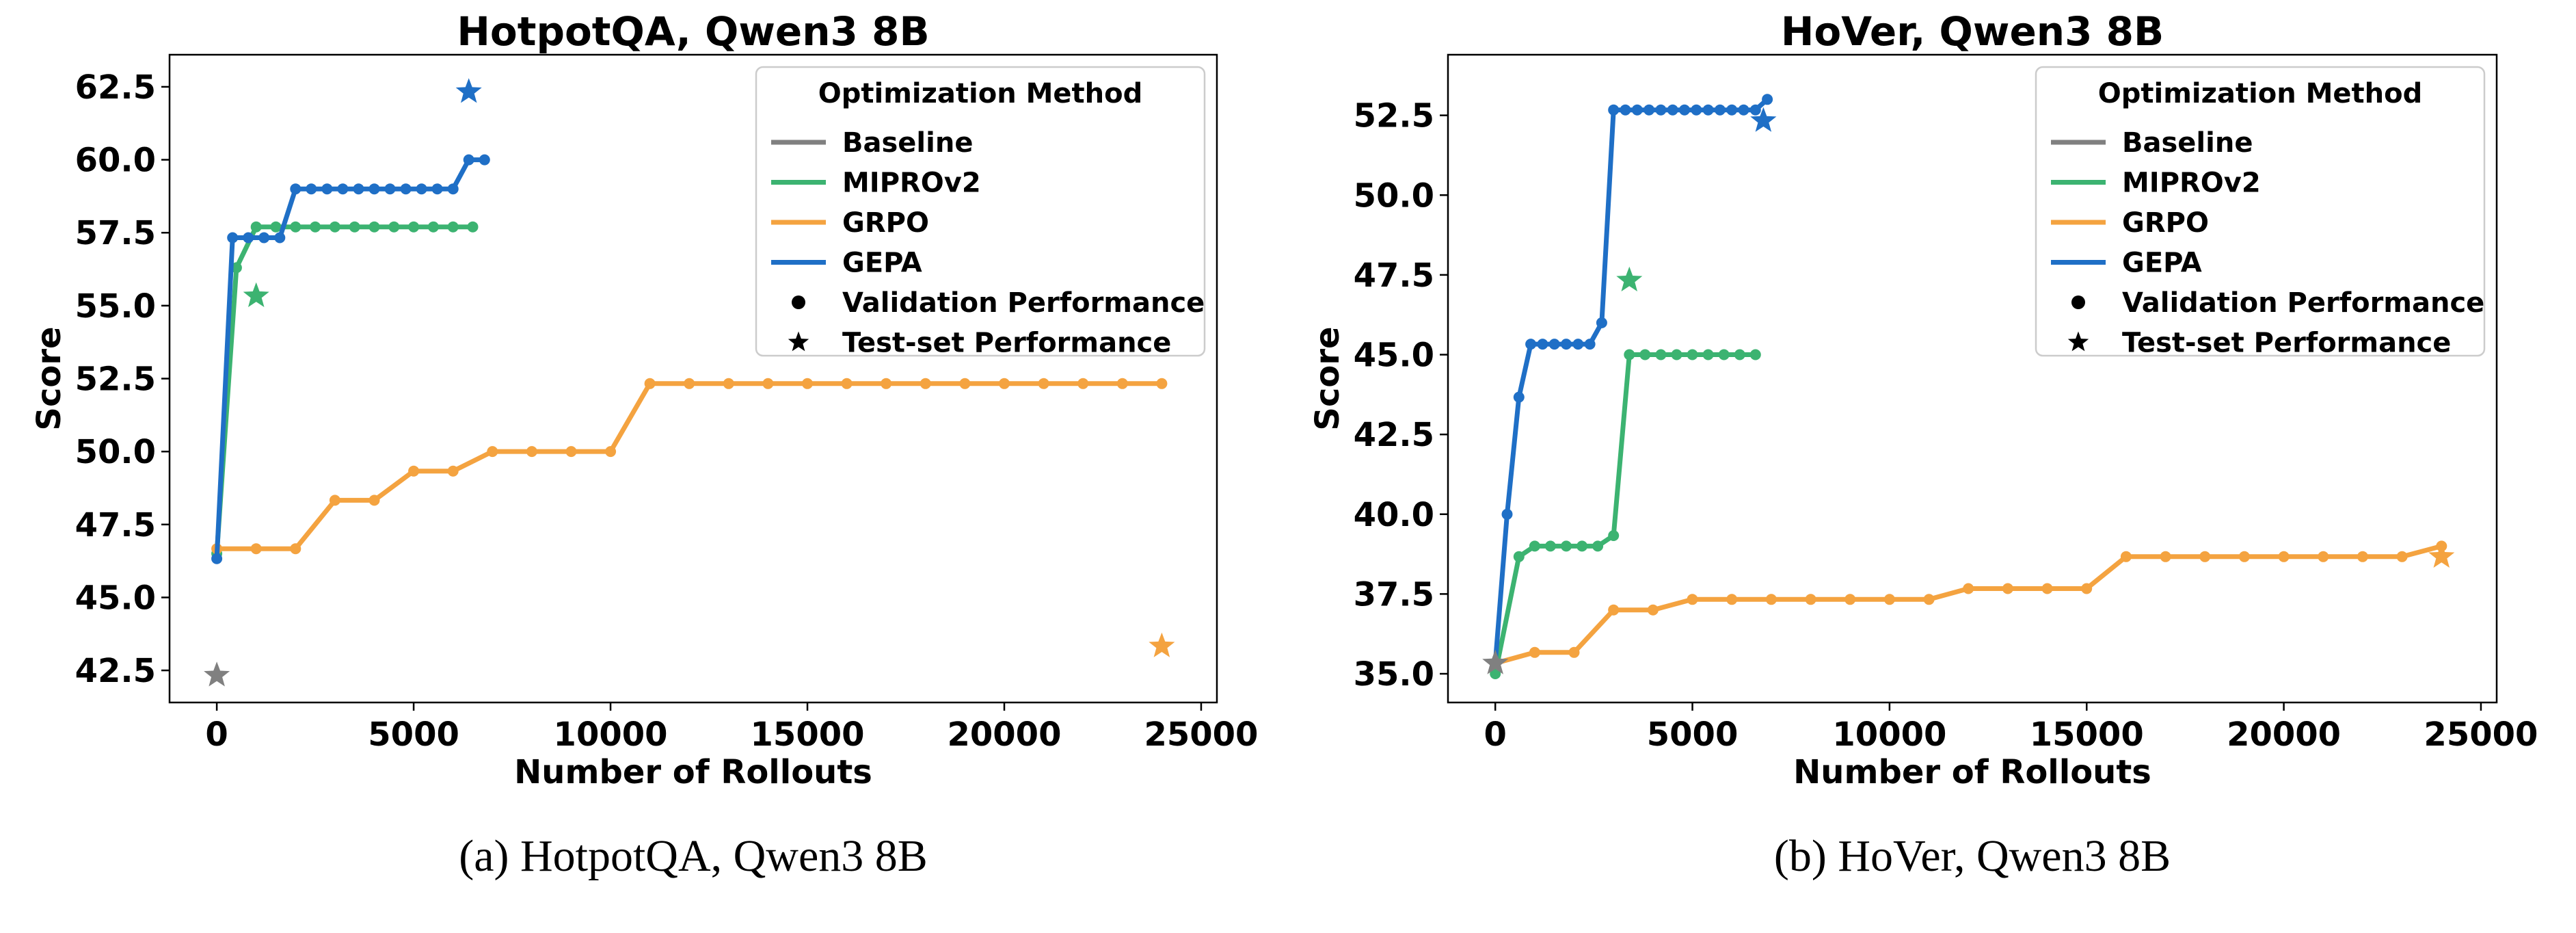  Describe the element at coordinates (2162, 263) in the screenshot. I see `legend-entry-gepa: GEPA` at that location.